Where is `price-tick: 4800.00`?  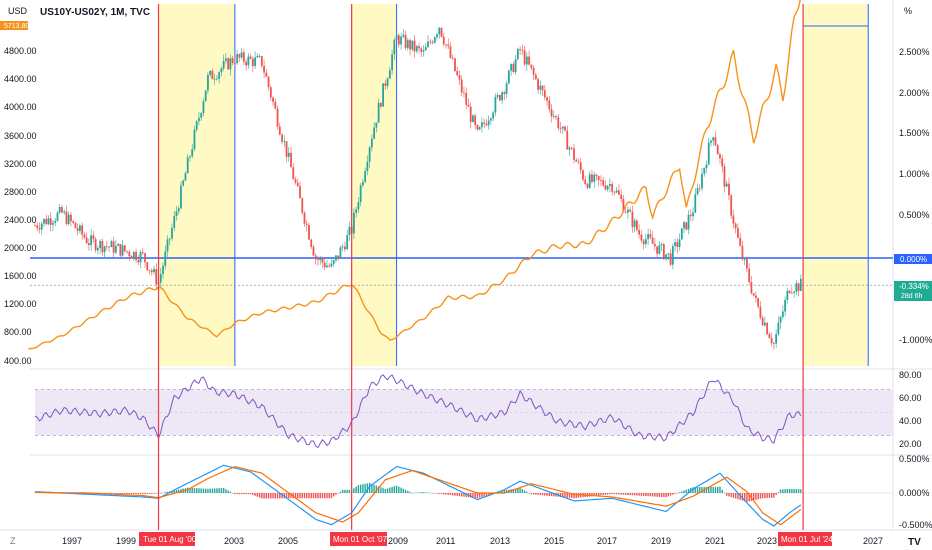
price-tick: 4800.00 is located at coordinates (20, 51).